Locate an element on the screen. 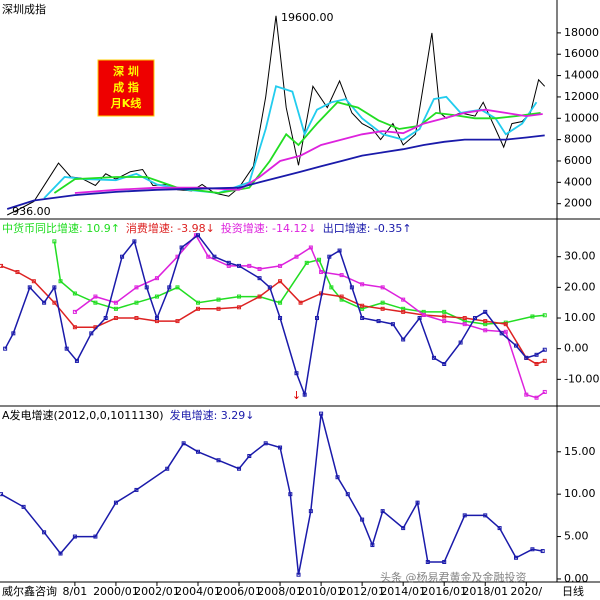 The width and height of the screenshot is (600, 600). y-tick-label: 10.00 is located at coordinates (580, 493).